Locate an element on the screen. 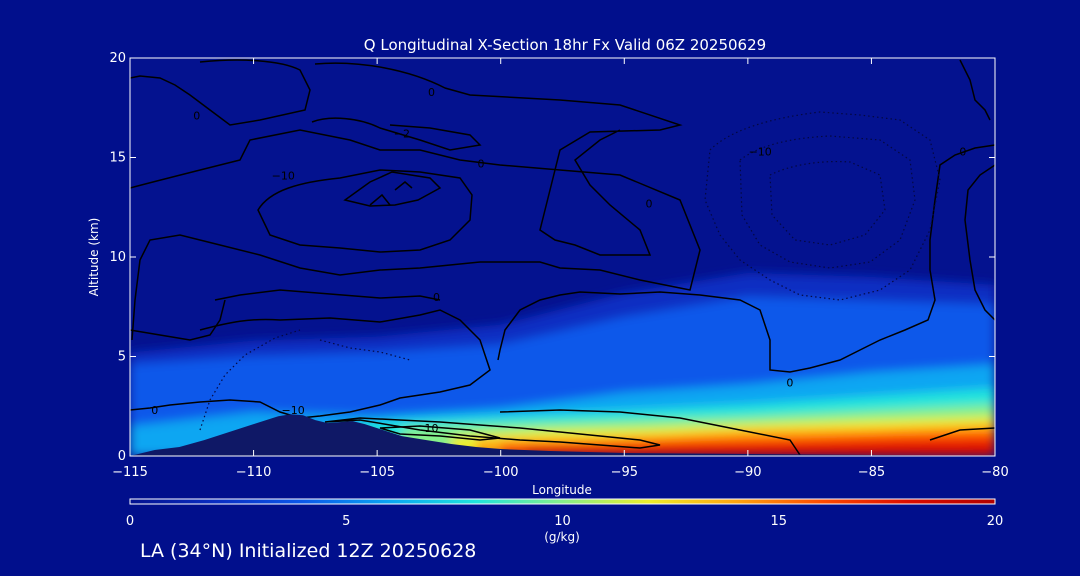  colorbar-ticks: 0 5 10 15 20 is located at coordinates (564, 521).